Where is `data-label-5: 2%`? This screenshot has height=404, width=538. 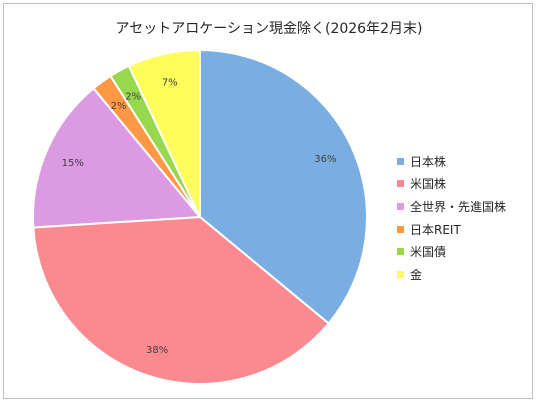 data-label-5: 2% is located at coordinates (133, 97).